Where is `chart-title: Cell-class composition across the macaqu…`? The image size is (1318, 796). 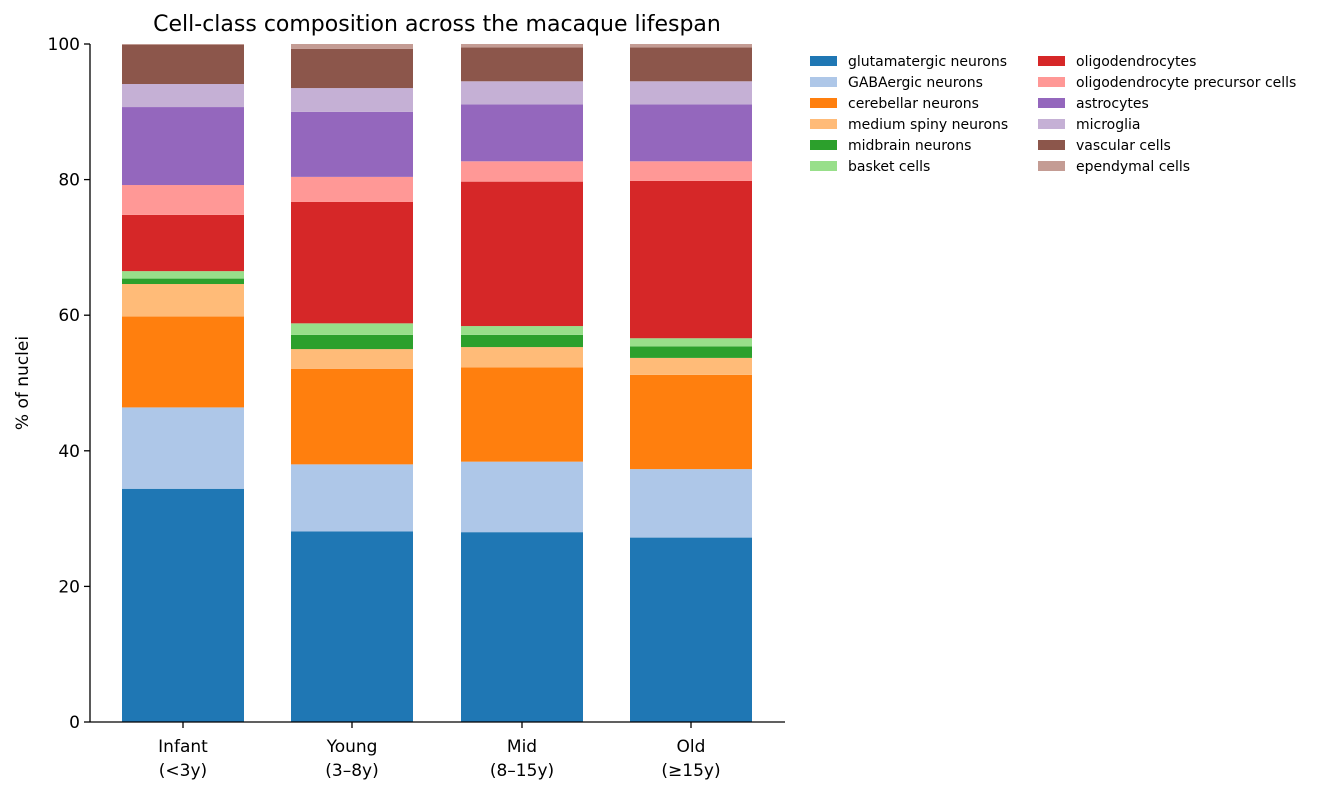
chart-title: Cell-class composition across the macaqu… is located at coordinates (437, 24).